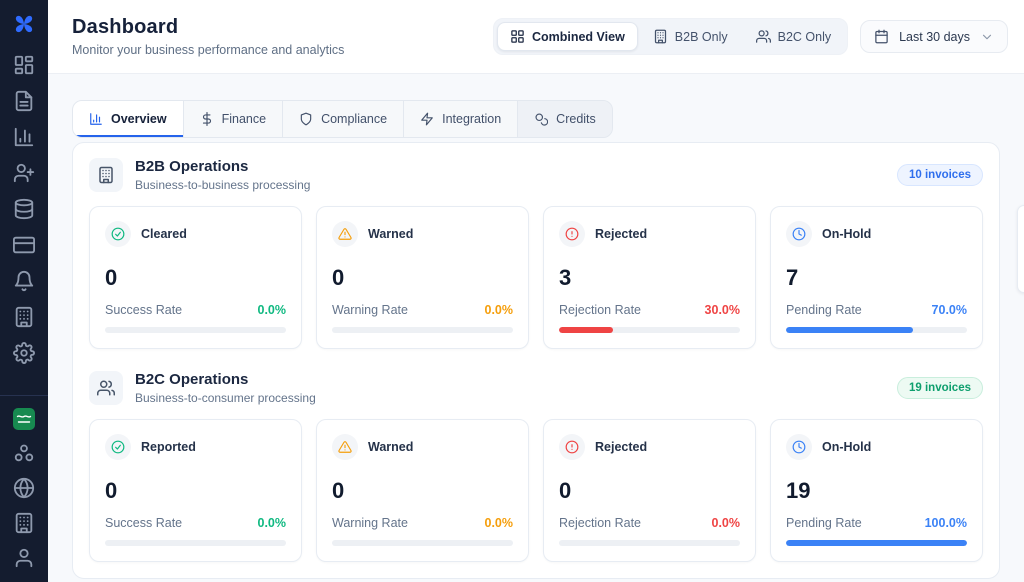  Describe the element at coordinates (24, 245) in the screenshot. I see `credit-card-icon` at that location.